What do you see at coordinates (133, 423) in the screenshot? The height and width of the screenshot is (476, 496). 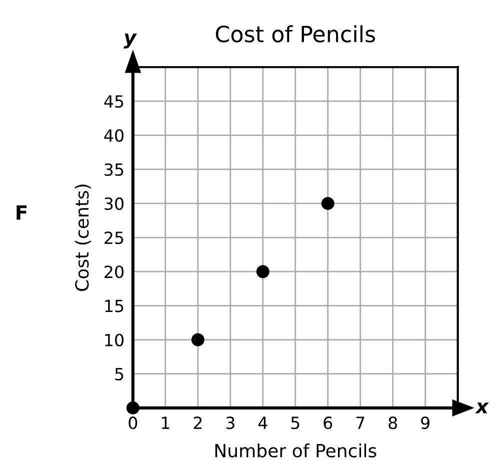 I see `x-tick-label: 0` at bounding box center [133, 423].